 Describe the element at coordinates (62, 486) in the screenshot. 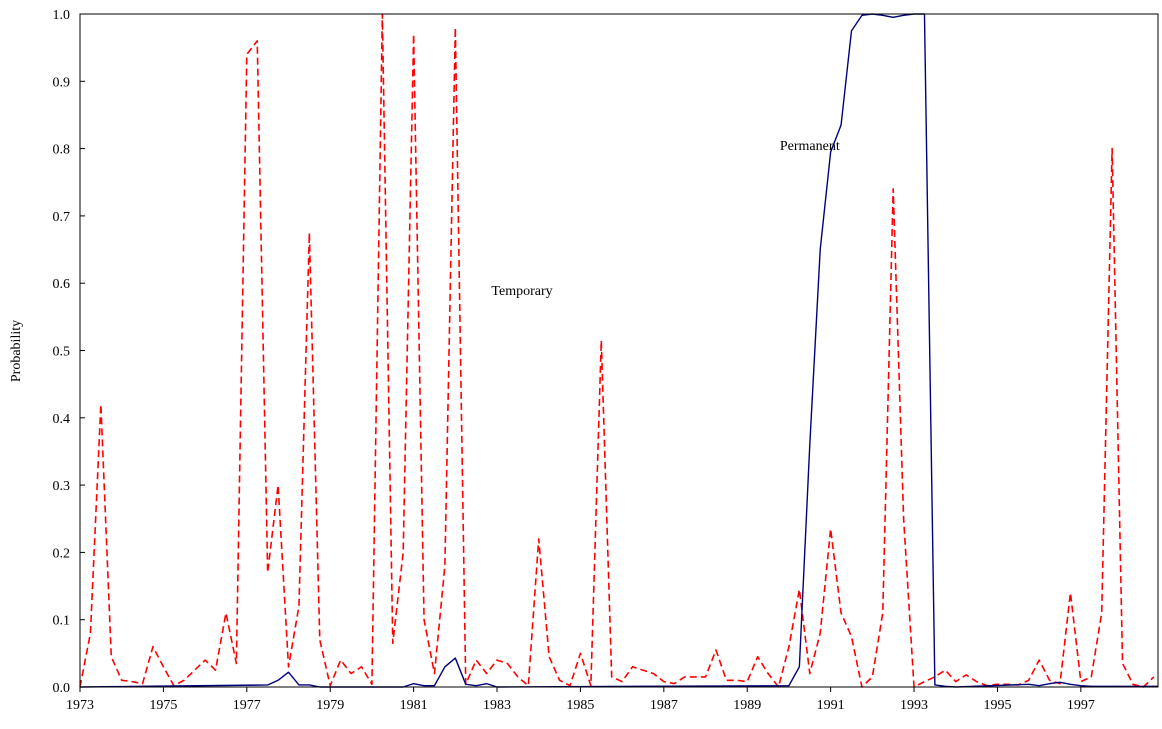

I see `y-tick-label: 0.3` at that location.